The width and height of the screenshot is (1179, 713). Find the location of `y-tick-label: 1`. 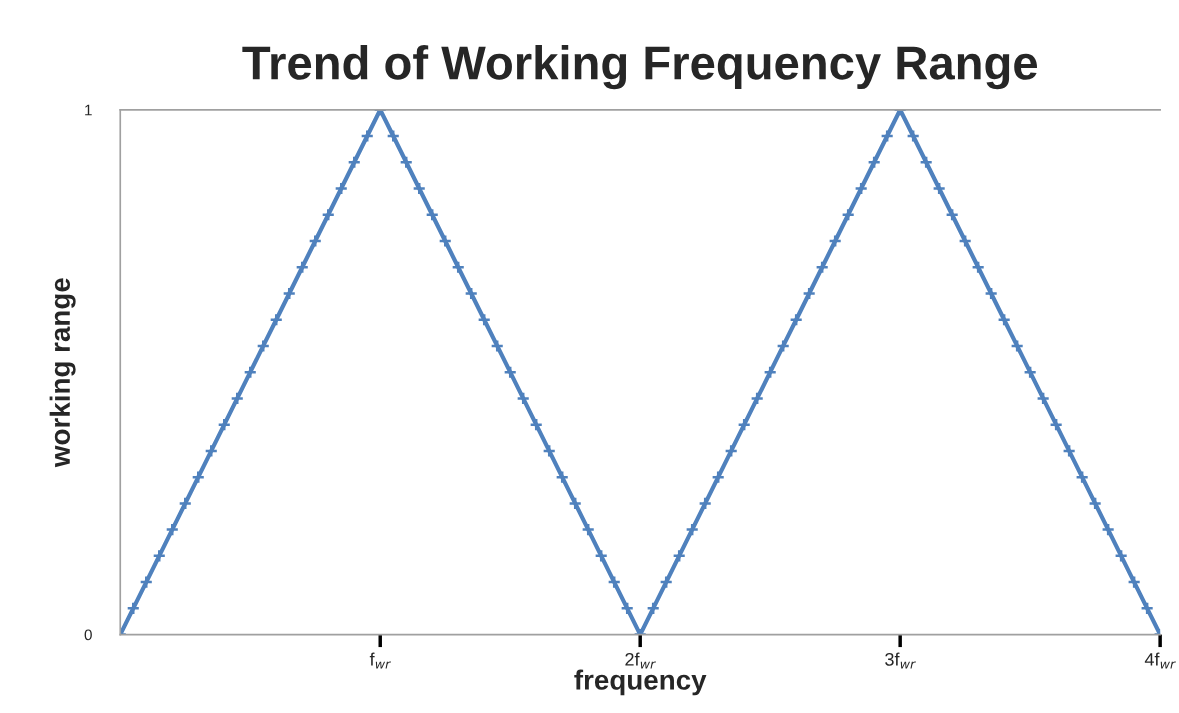

y-tick-label: 1 is located at coordinates (88, 110).